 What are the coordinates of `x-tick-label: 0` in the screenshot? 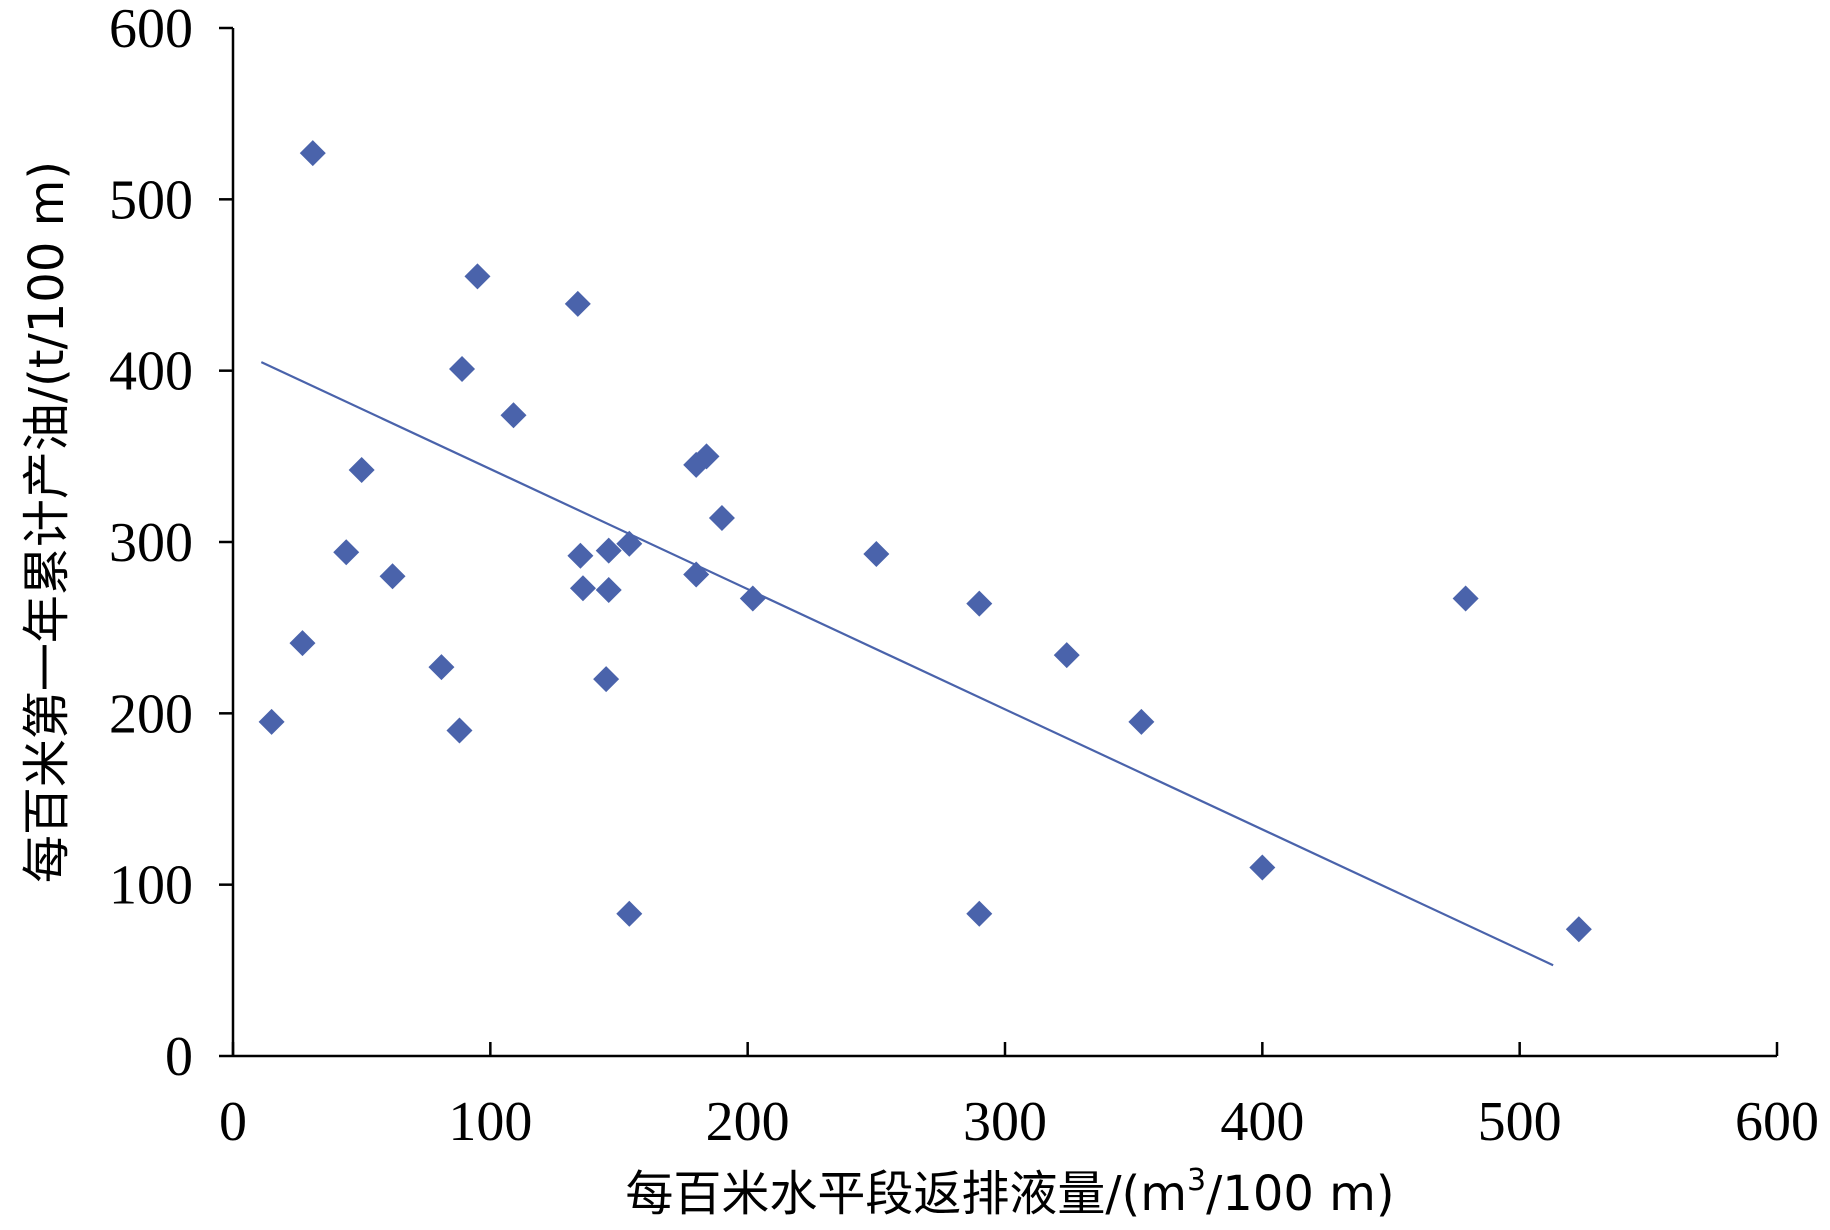 It's located at (233, 1122).